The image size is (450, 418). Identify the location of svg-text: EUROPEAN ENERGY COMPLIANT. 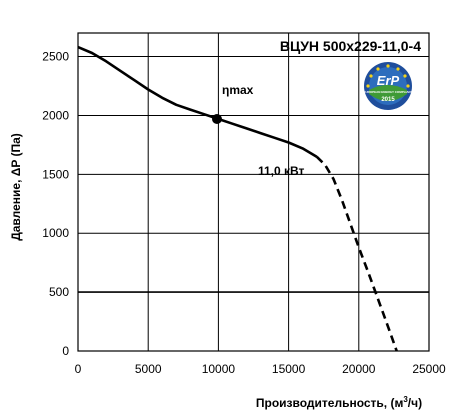
(387, 92).